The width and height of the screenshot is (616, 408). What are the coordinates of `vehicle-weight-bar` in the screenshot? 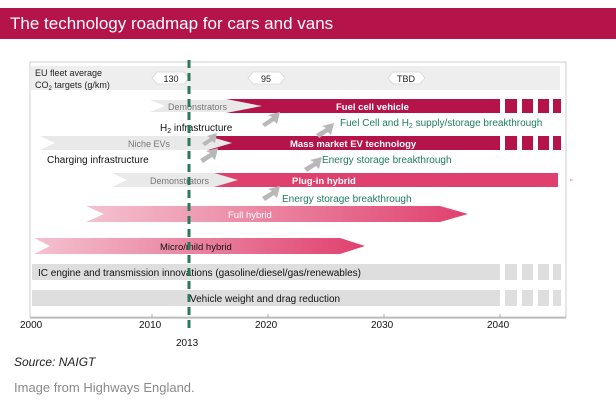 It's located at (266, 298).